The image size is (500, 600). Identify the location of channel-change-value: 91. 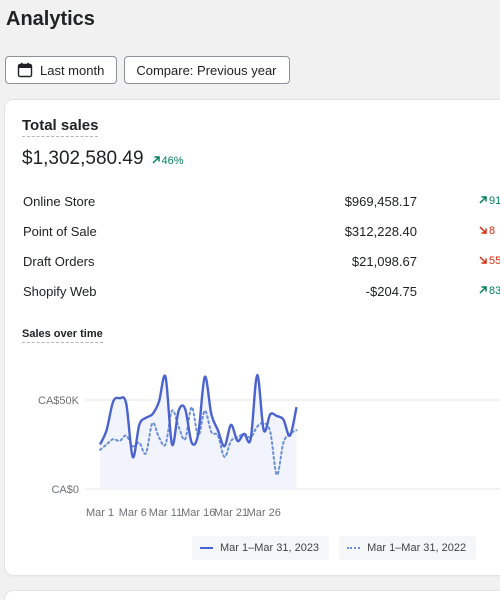
(494, 201).